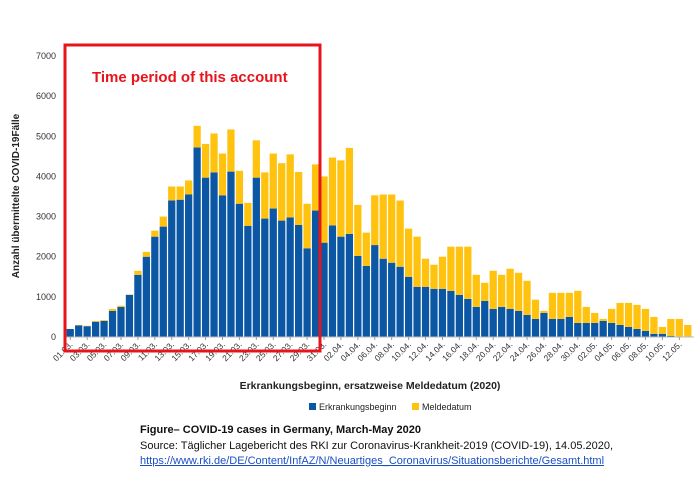  What do you see at coordinates (46, 56) in the screenshot?
I see `y-tick-label: 7000` at bounding box center [46, 56].